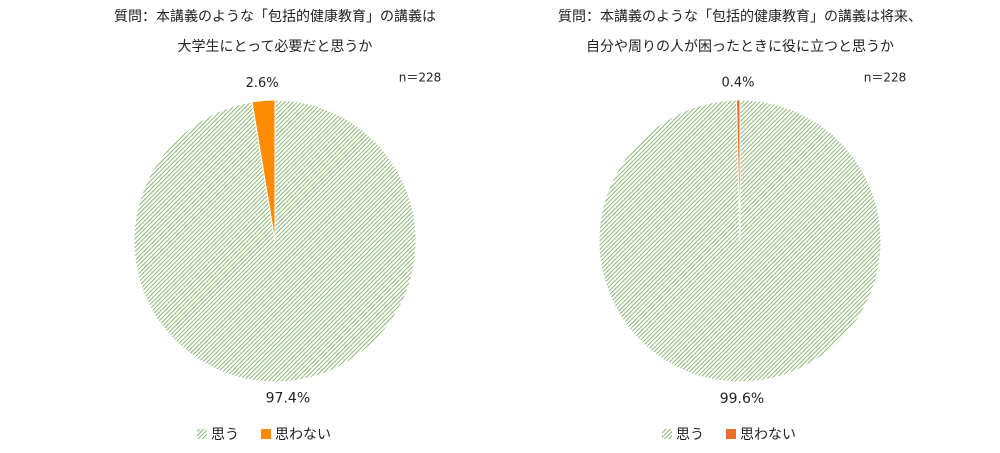 Image resolution: width=1000 pixels, height=453 pixels. Describe the element at coordinates (742, 399) in the screenshot. I see `data-label: 99.6%` at that location.